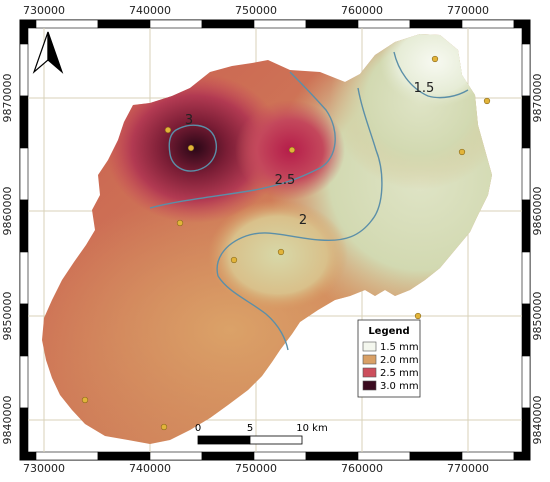 The height and width of the screenshot is (482, 550). Describe the element at coordinates (388, 331) in the screenshot. I see `legend-title: Legend` at that location.